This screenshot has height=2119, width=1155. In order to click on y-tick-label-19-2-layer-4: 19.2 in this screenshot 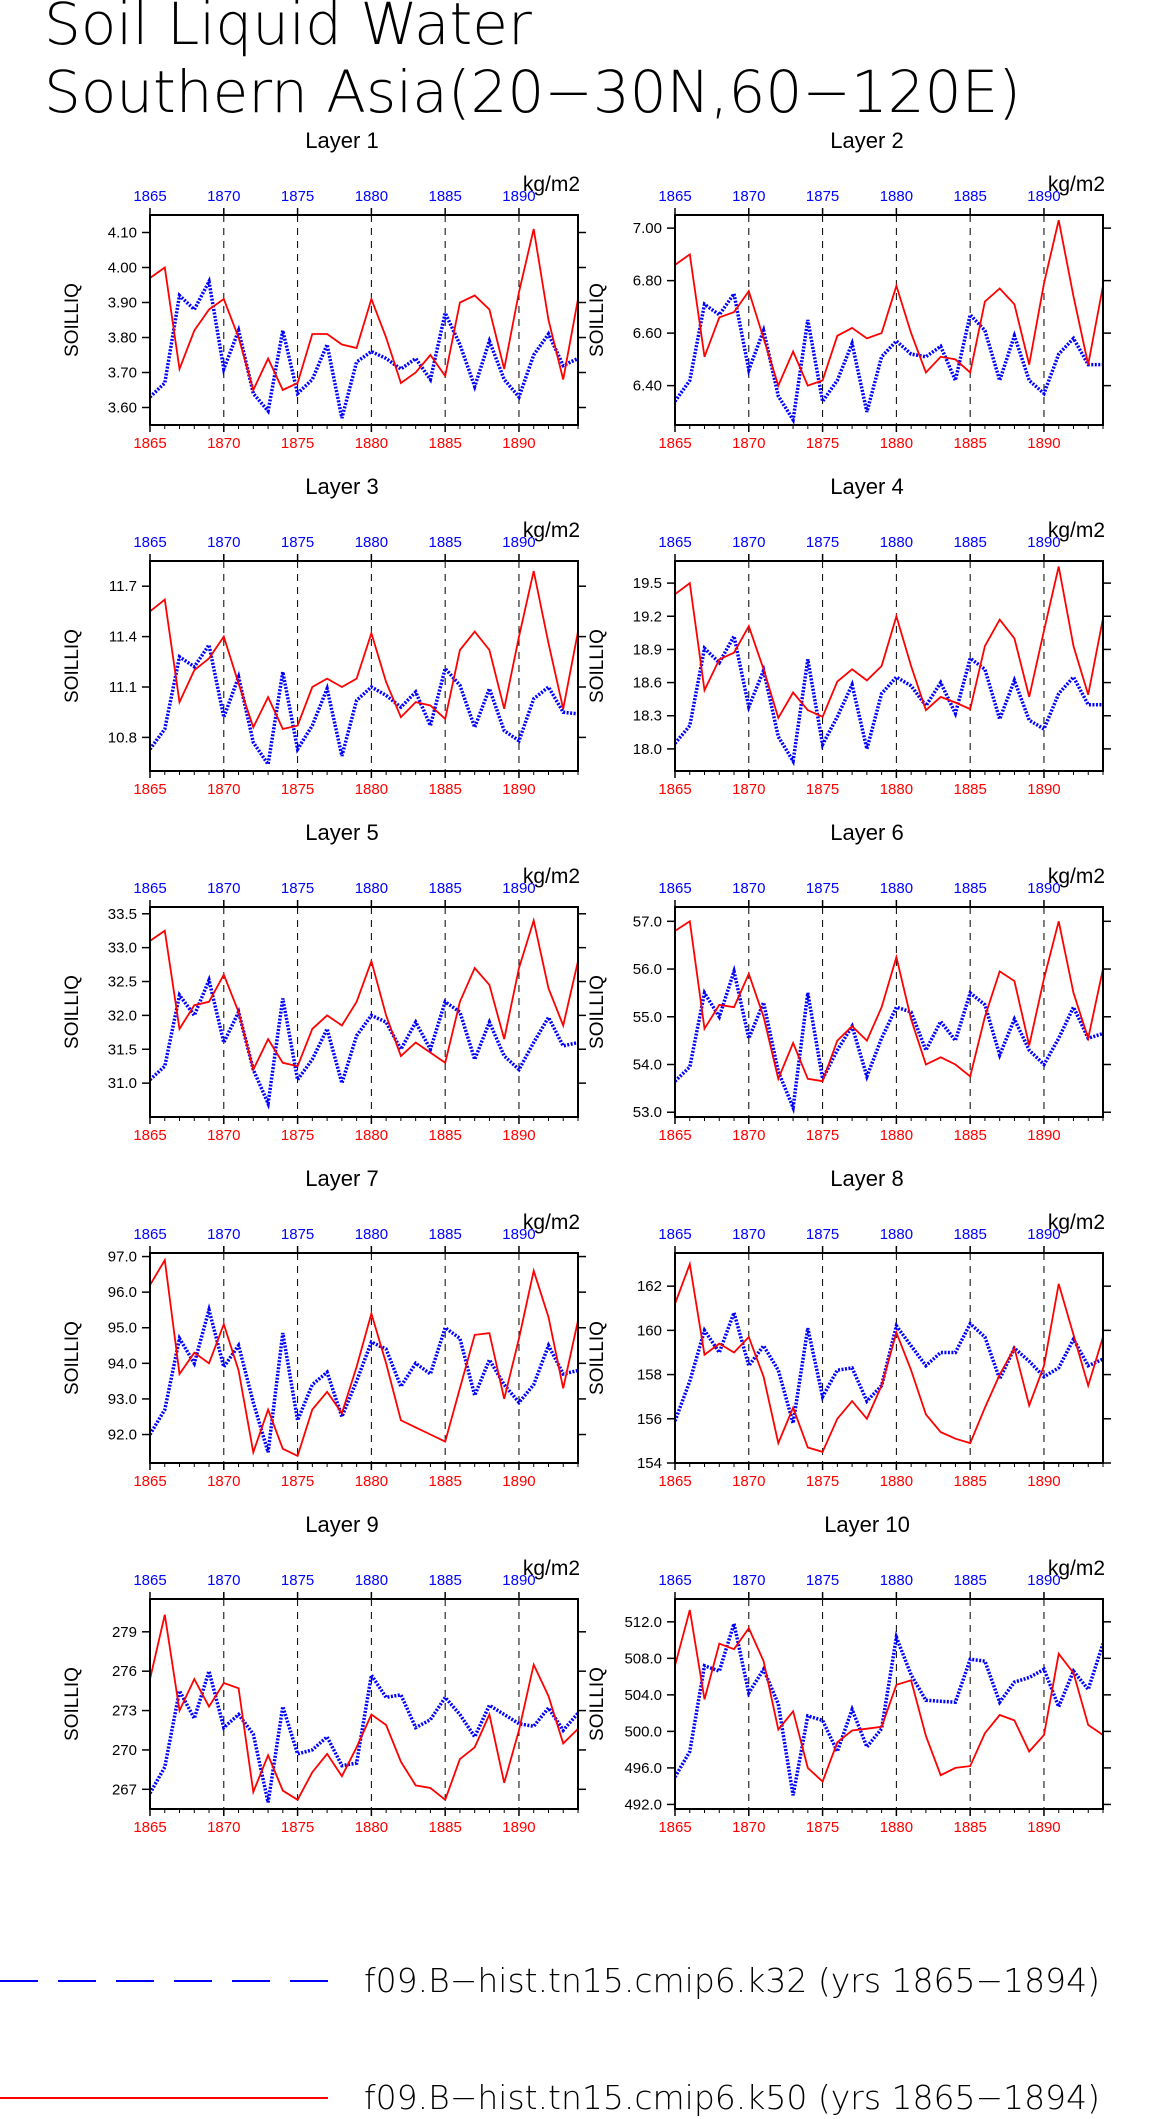, I will do `click(647, 616)`.